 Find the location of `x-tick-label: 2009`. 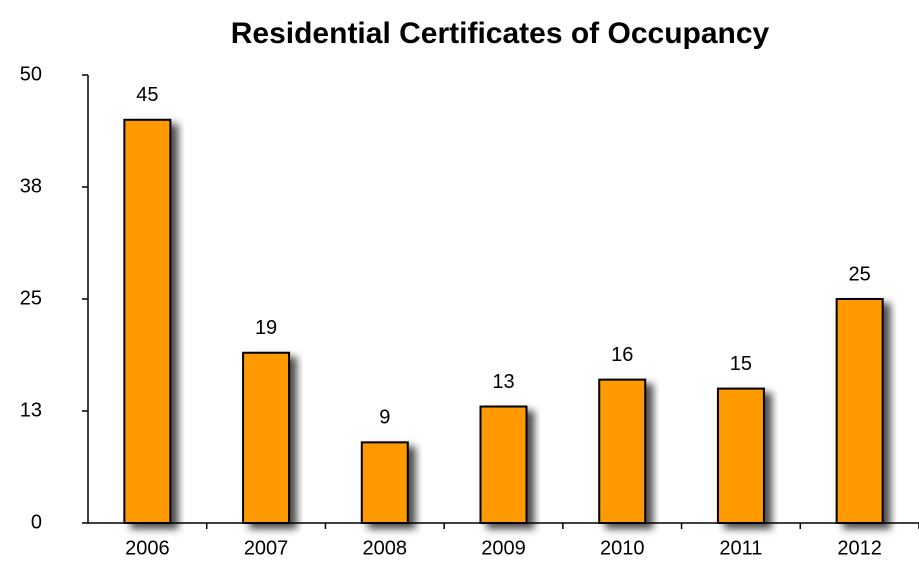

x-tick-label: 2009 is located at coordinates (503, 548).